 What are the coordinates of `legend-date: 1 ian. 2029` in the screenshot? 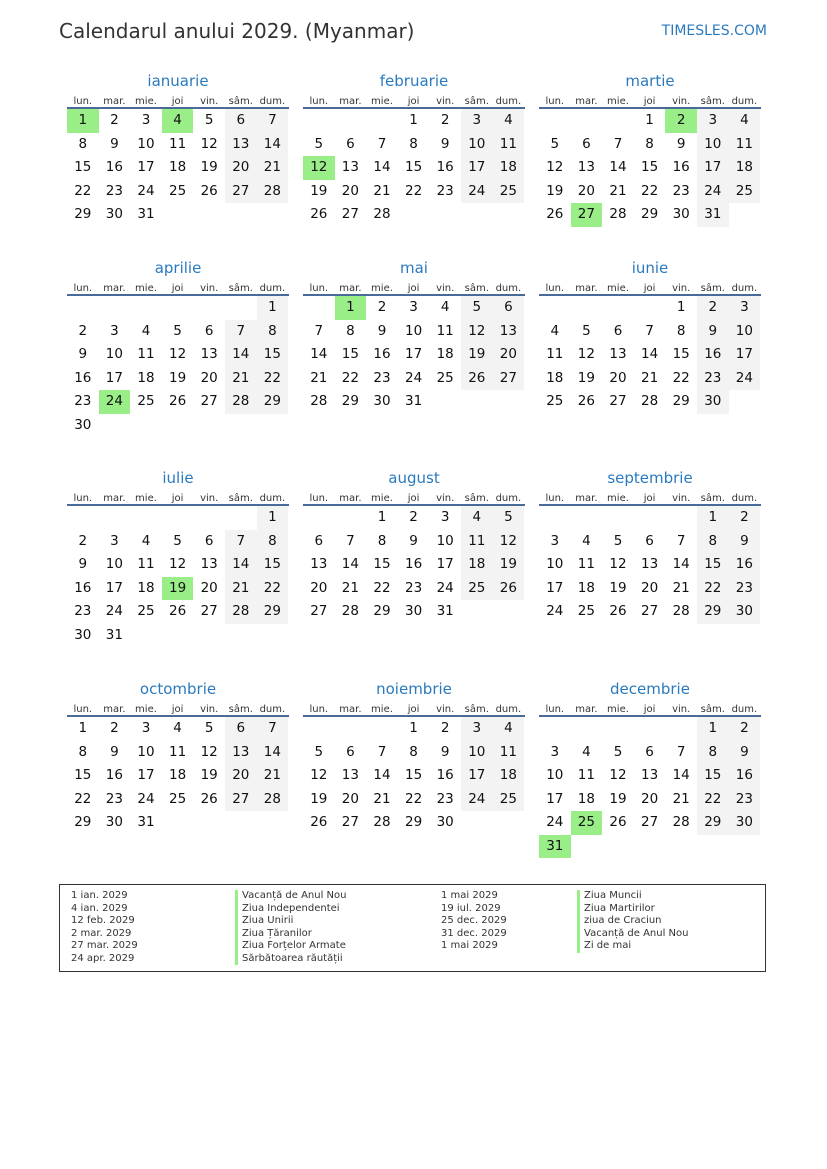 It's located at (99, 895).